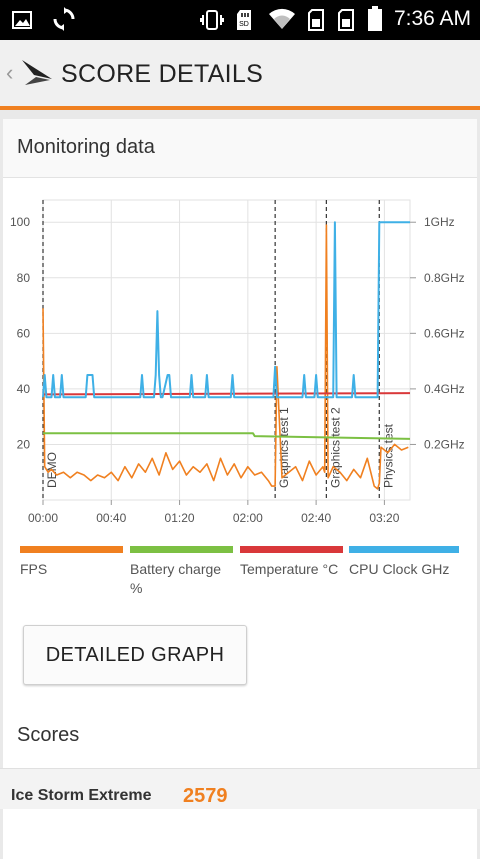 Image resolution: width=480 pixels, height=859 pixels. What do you see at coordinates (24, 278) in the screenshot?
I see `y-left-tick-label: 80` at bounding box center [24, 278].